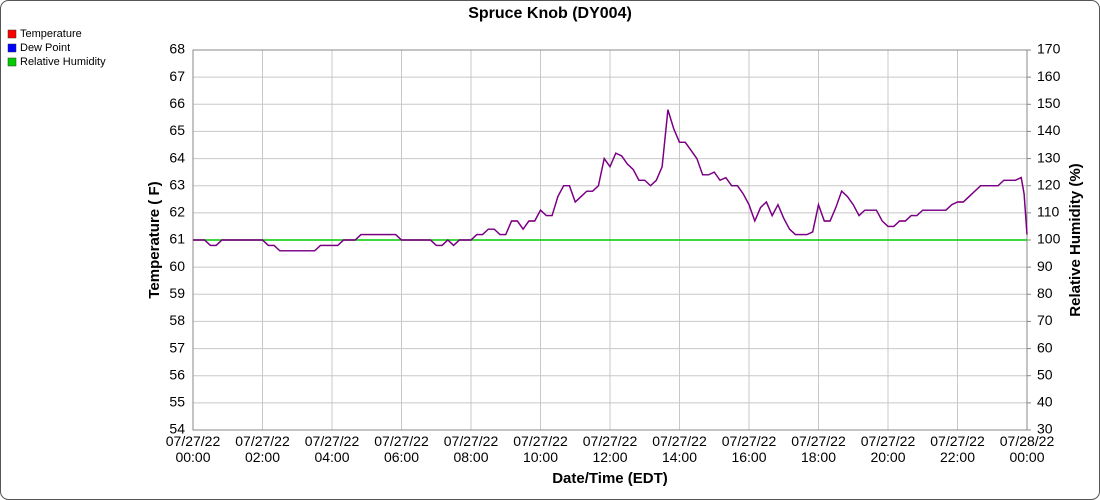  Describe the element at coordinates (1045, 374) in the screenshot. I see `y2-tick-label: 50` at that location.